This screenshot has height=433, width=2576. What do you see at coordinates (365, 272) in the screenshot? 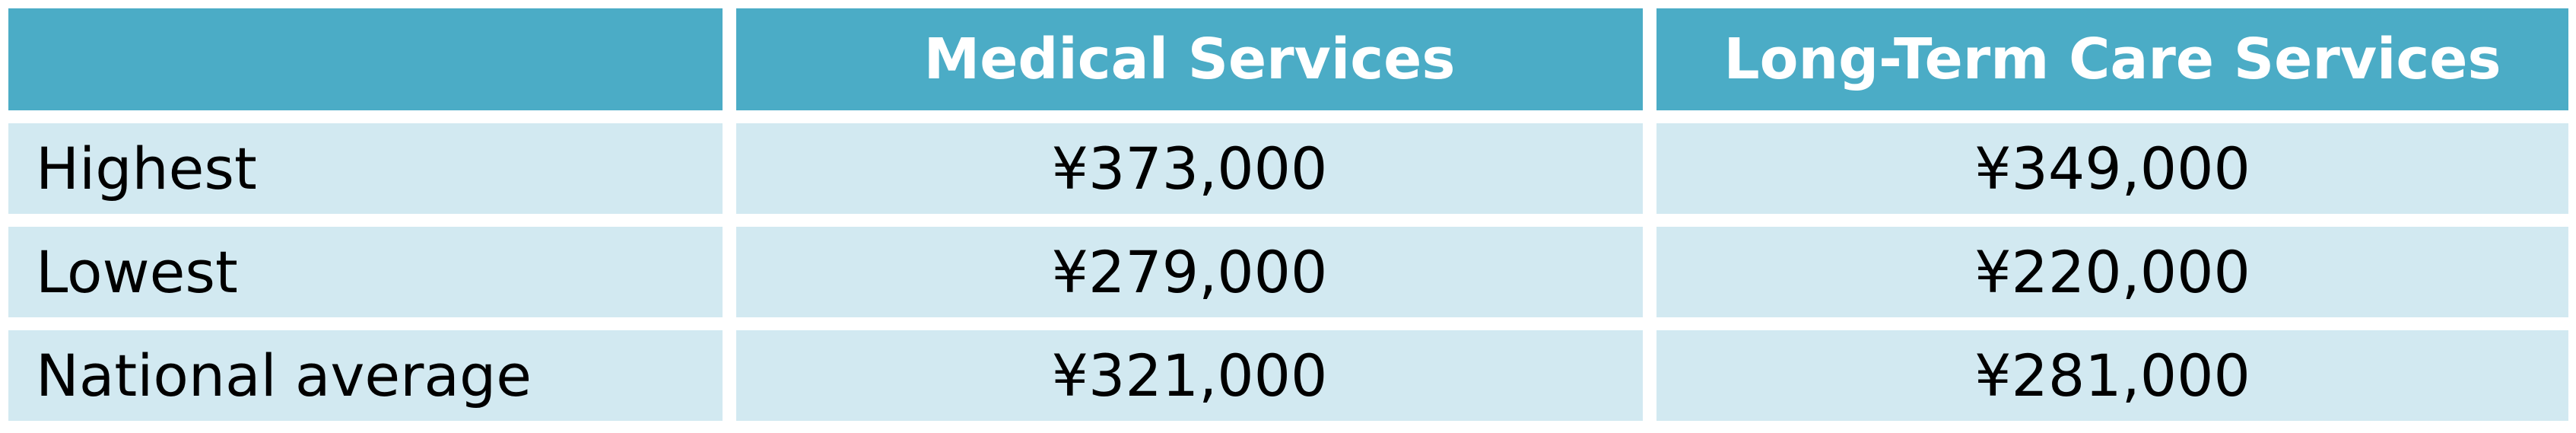
I see `row-label: Lowest` at bounding box center [365, 272].